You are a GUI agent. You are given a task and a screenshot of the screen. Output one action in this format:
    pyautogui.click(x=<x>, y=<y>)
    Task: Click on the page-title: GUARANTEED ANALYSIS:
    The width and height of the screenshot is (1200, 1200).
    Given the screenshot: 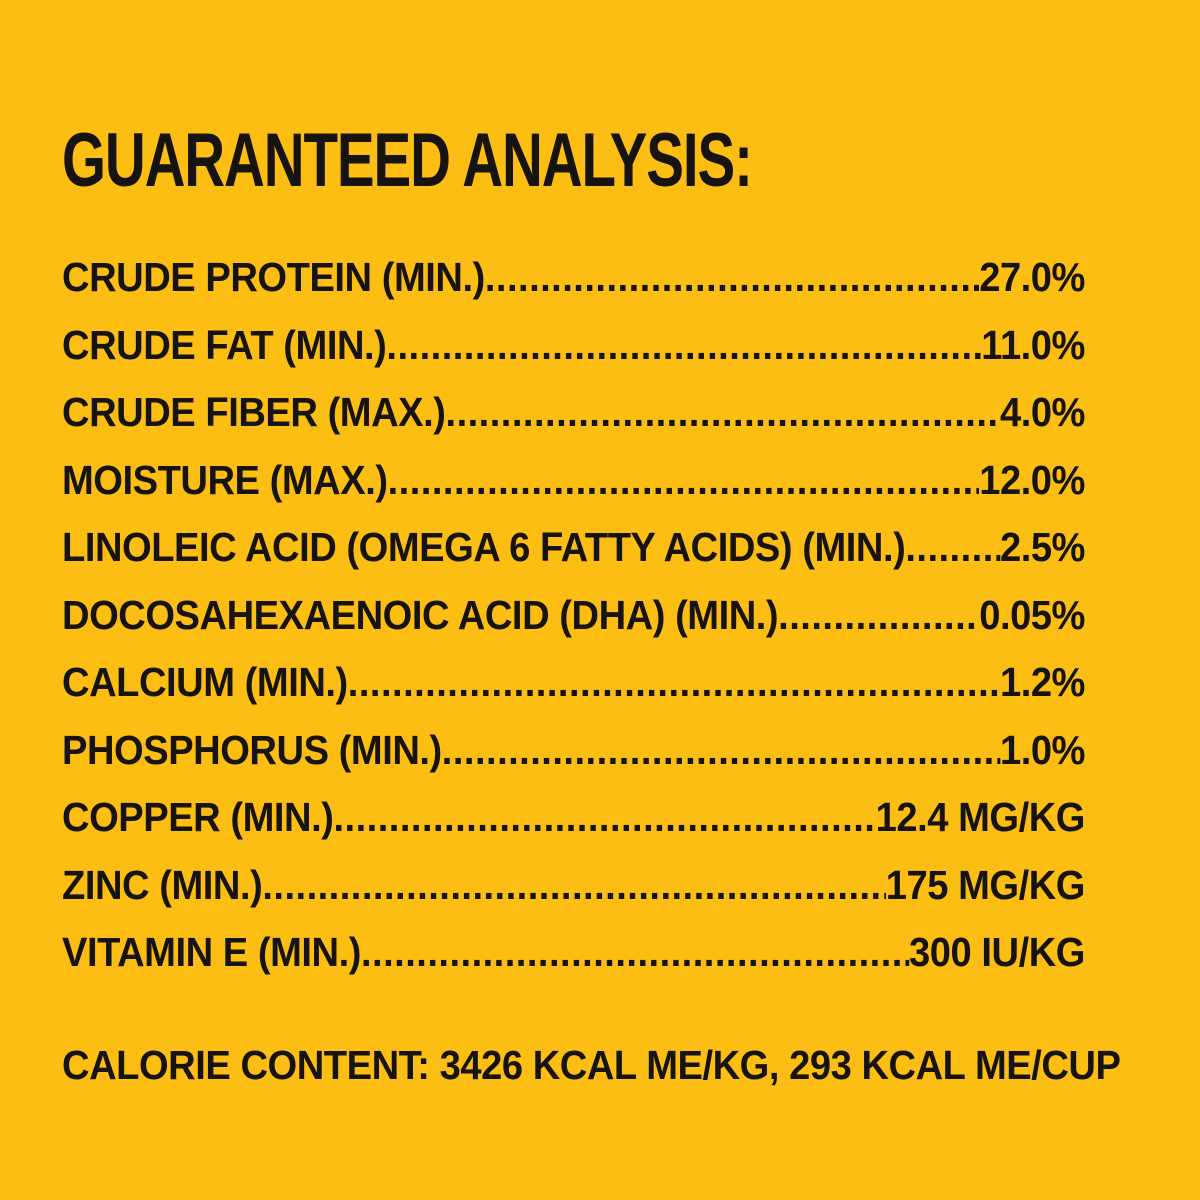 What is the action you would take?
    pyautogui.click(x=407, y=160)
    